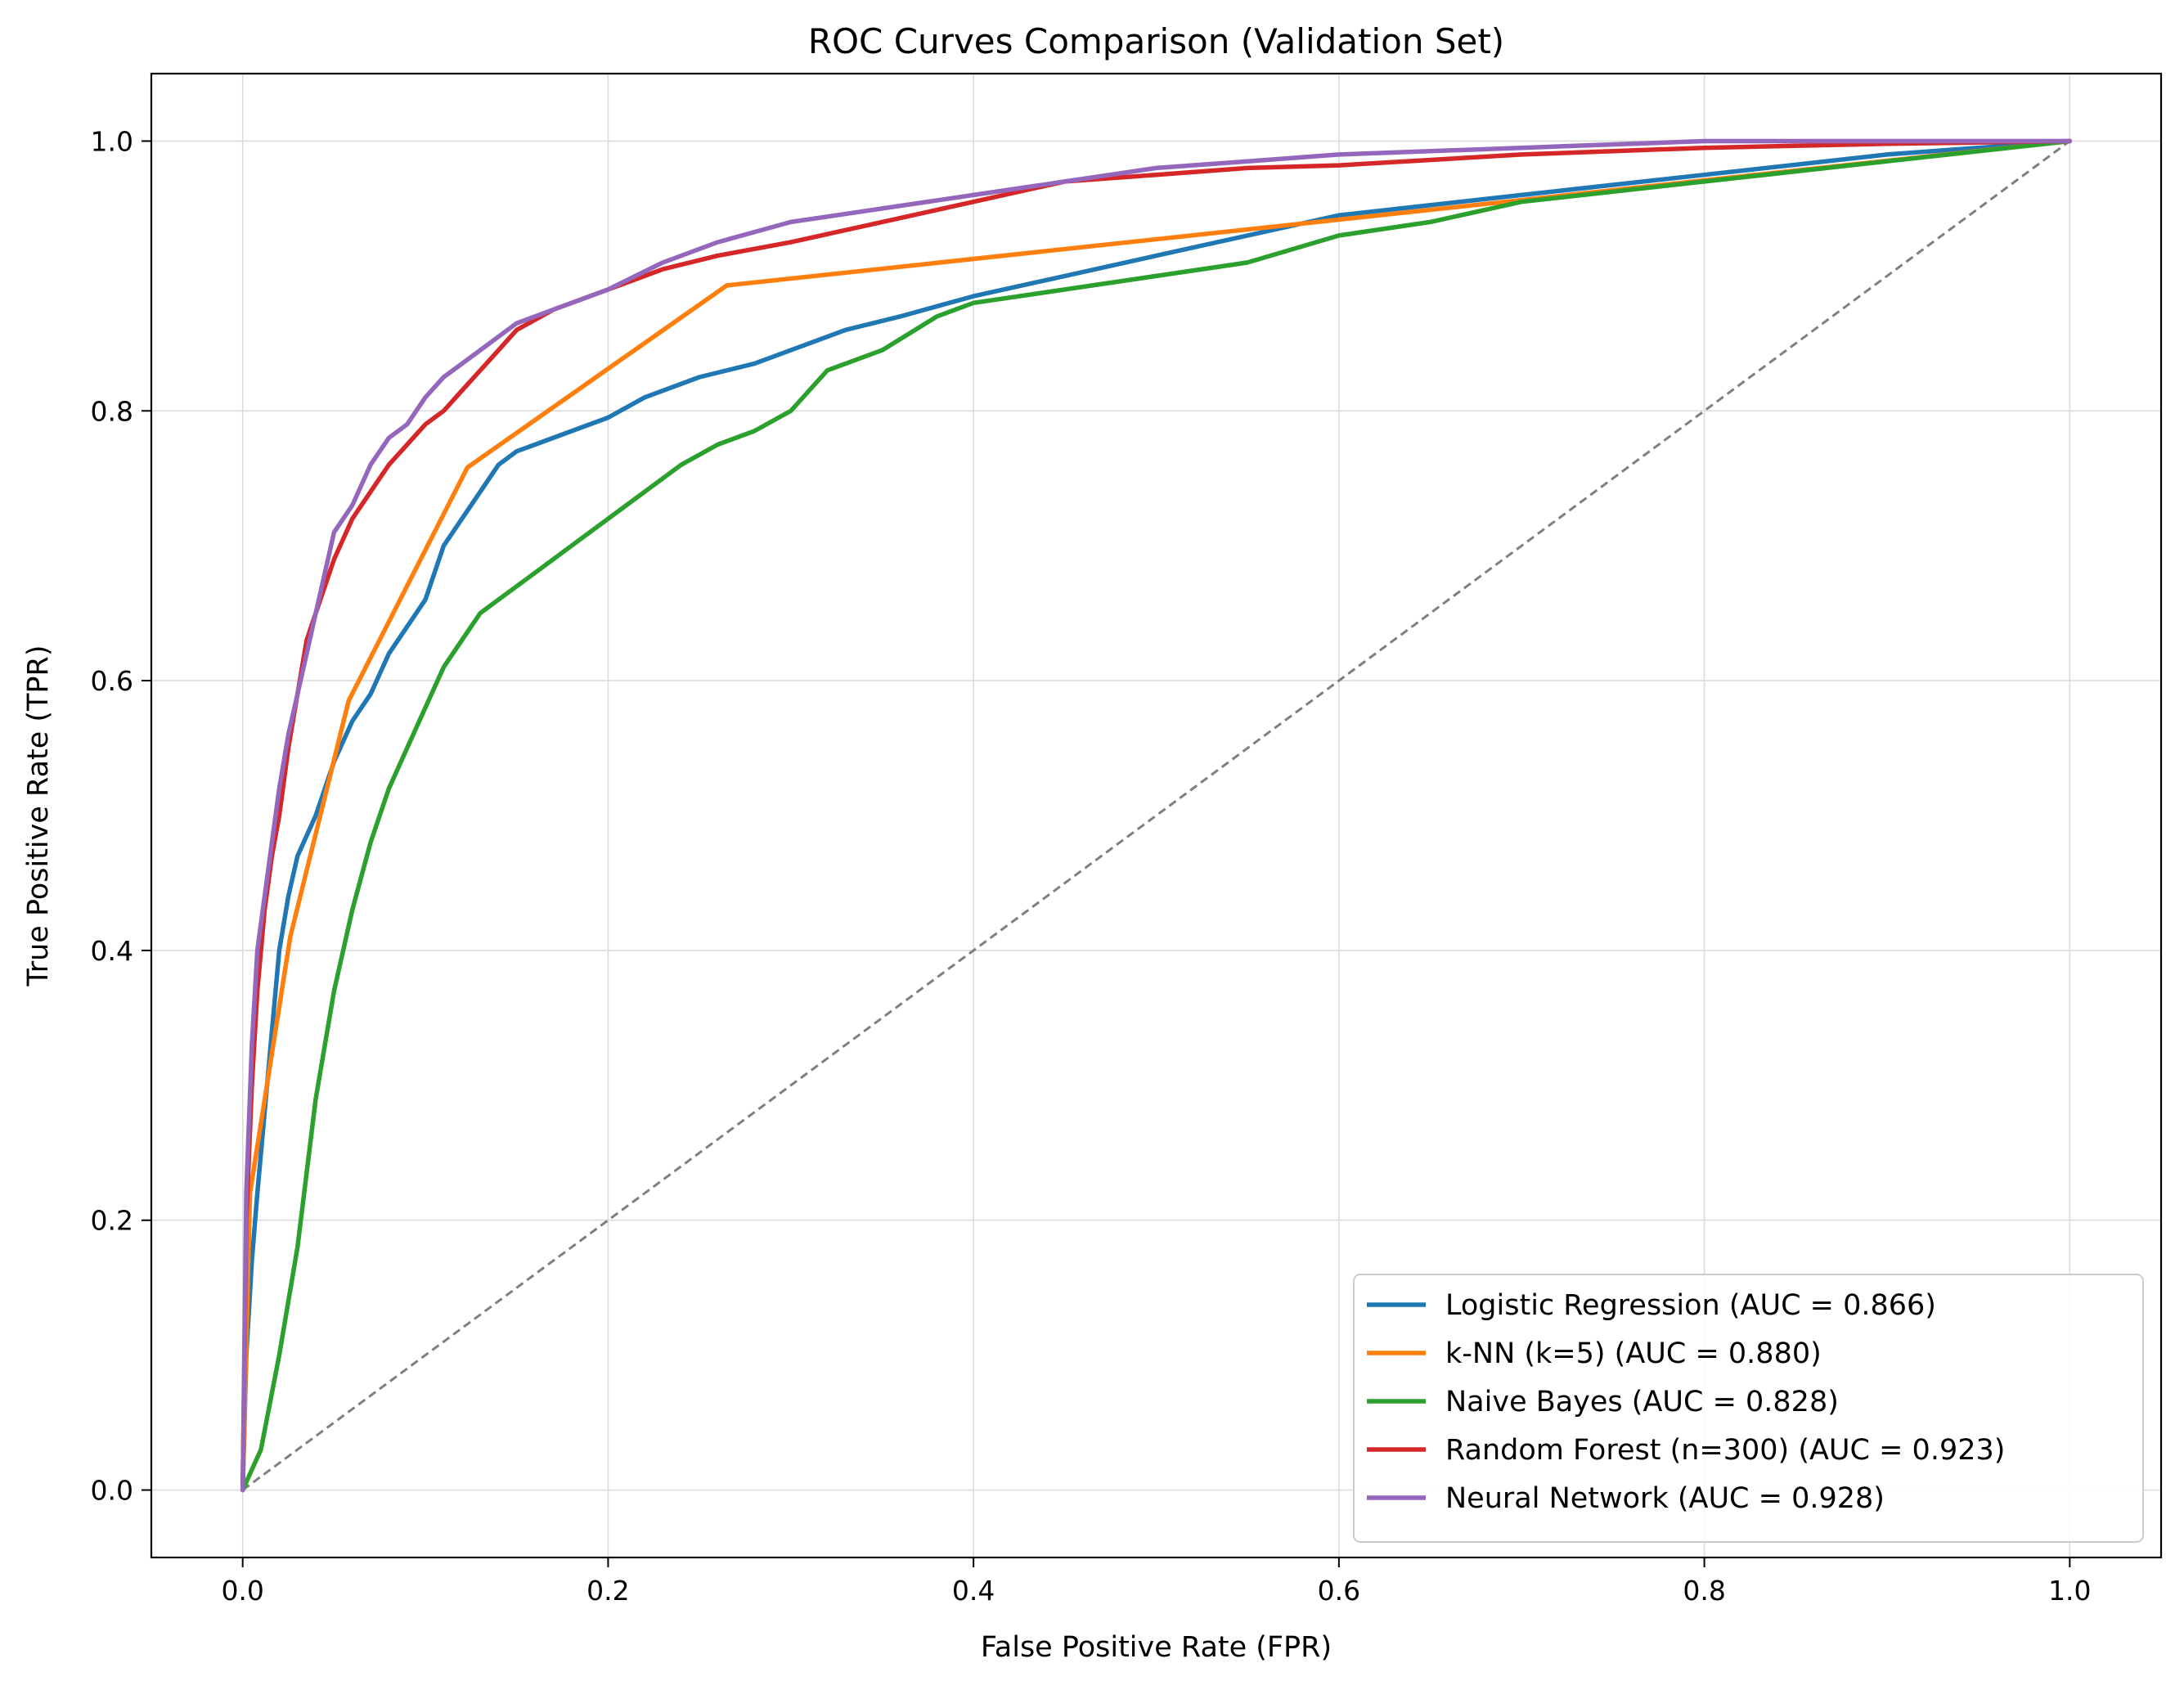 This screenshot has width=2184, height=1690. I want to click on x-tick-label: 0.6, so click(1339, 1591).